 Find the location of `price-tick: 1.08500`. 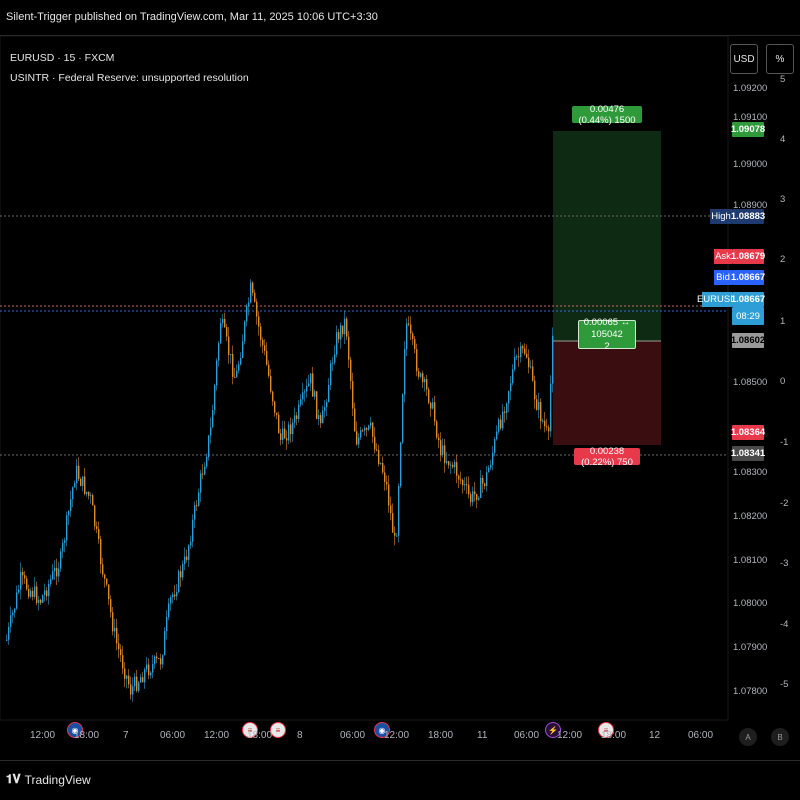

price-tick: 1.08500 is located at coordinates (750, 382).